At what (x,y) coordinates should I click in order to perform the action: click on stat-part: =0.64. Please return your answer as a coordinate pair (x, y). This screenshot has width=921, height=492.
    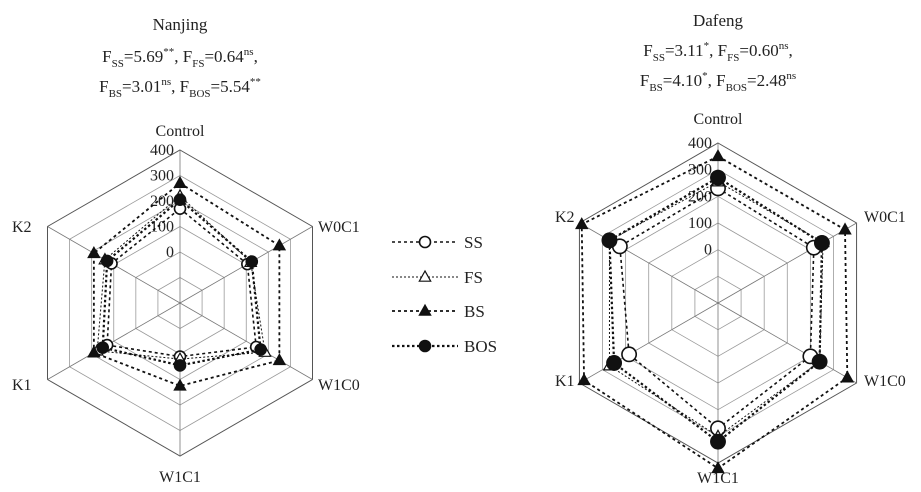
    Looking at the image, I should click on (224, 56).